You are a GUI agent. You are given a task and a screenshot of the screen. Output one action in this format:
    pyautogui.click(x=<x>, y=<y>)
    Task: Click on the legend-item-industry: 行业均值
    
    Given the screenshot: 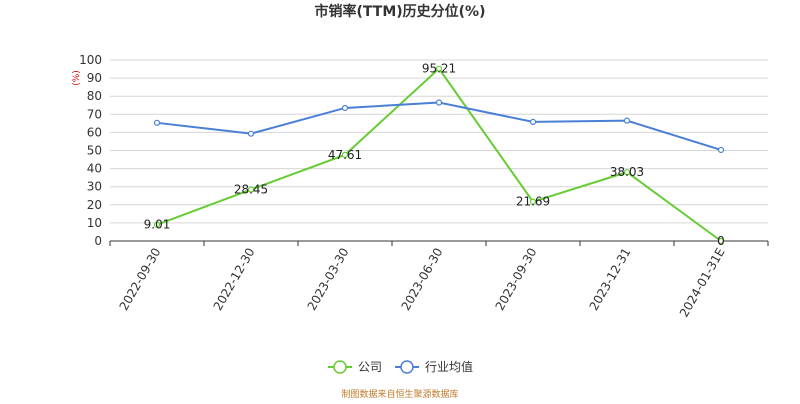 What is the action you would take?
    pyautogui.click(x=434, y=366)
    